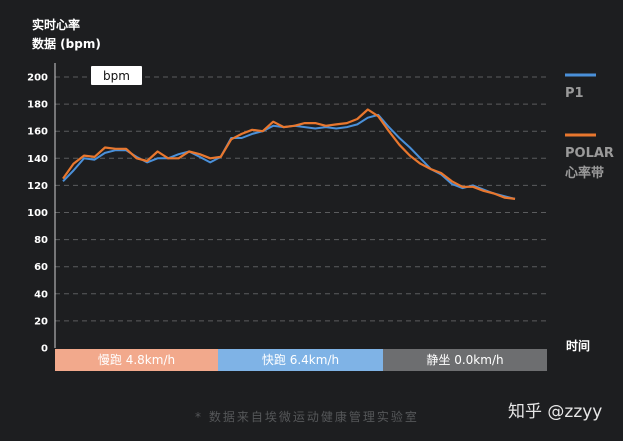 The height and width of the screenshot is (441, 623). What do you see at coordinates (41, 294) in the screenshot?
I see `y-tick-label: 40` at bounding box center [41, 294].